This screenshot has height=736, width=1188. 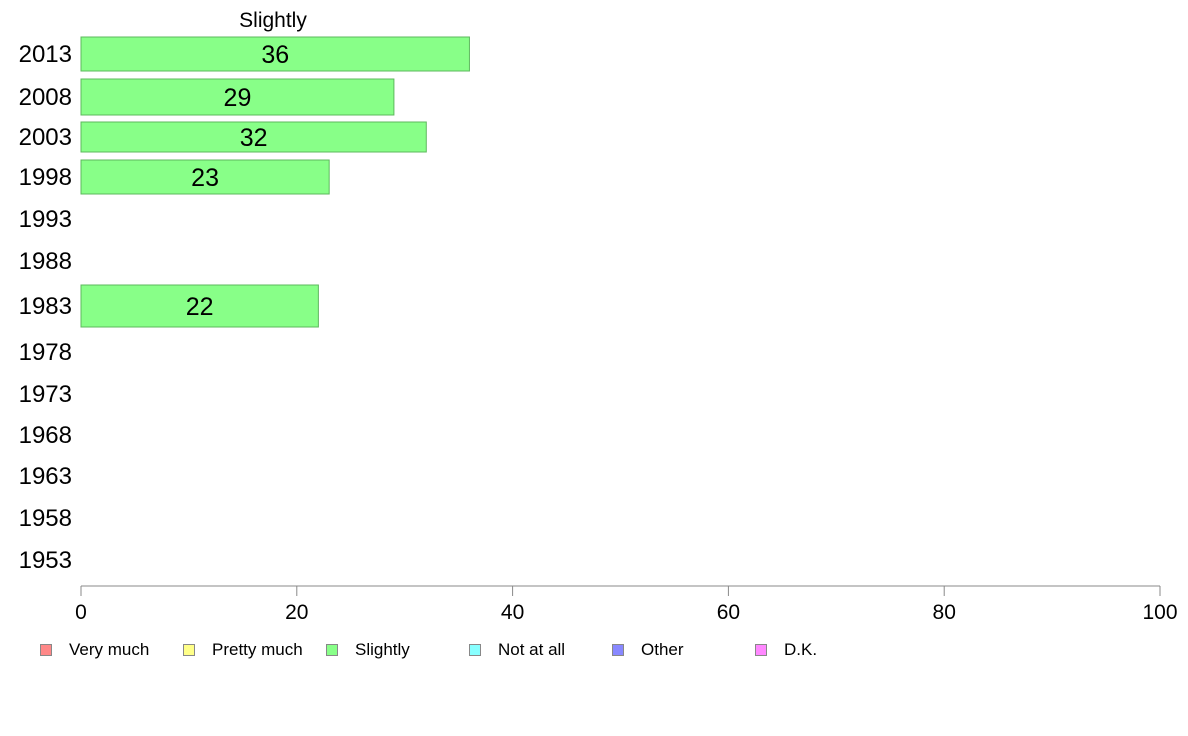 What do you see at coordinates (944, 612) in the screenshot?
I see `x-tick-label: 80` at bounding box center [944, 612].